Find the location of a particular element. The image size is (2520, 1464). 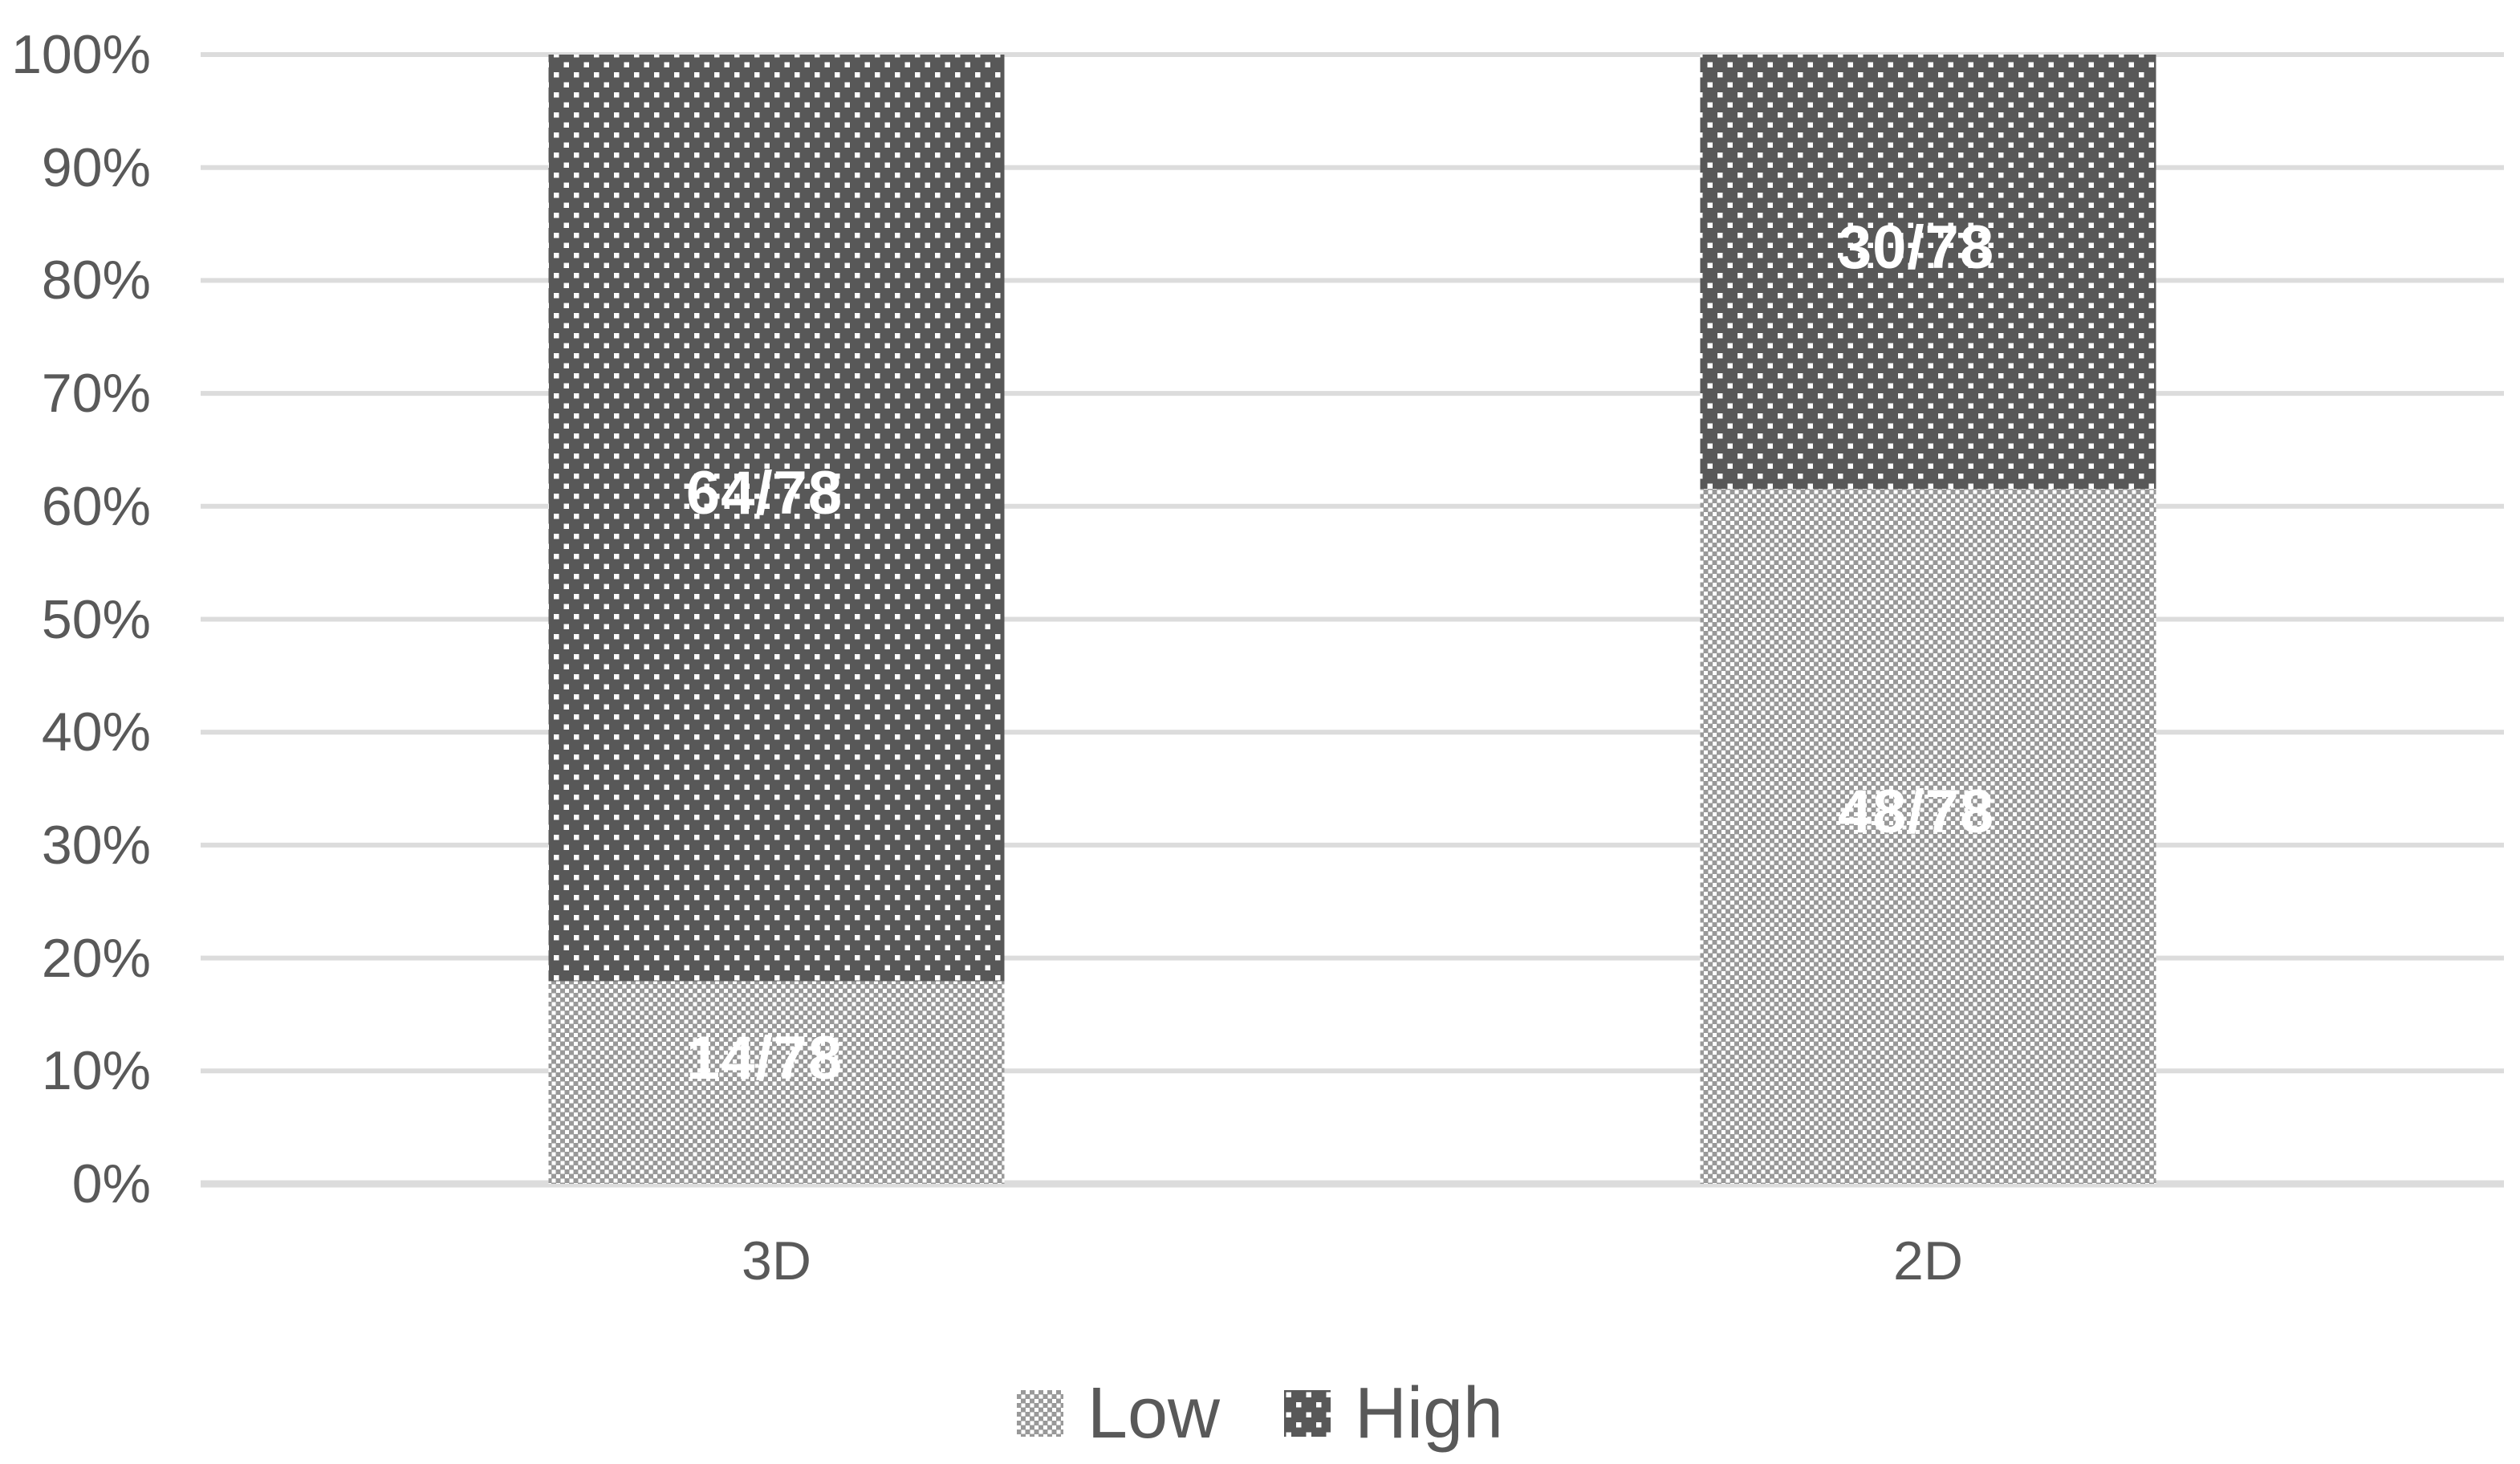

y-axis-tick-label: 80% is located at coordinates (96, 280).